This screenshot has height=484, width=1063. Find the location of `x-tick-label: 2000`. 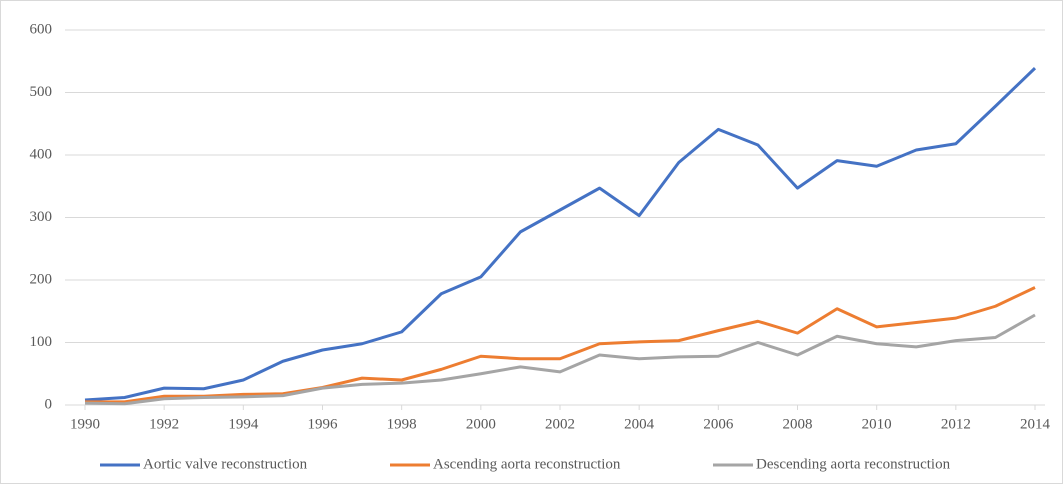

x-tick-label: 2000 is located at coordinates (481, 424).